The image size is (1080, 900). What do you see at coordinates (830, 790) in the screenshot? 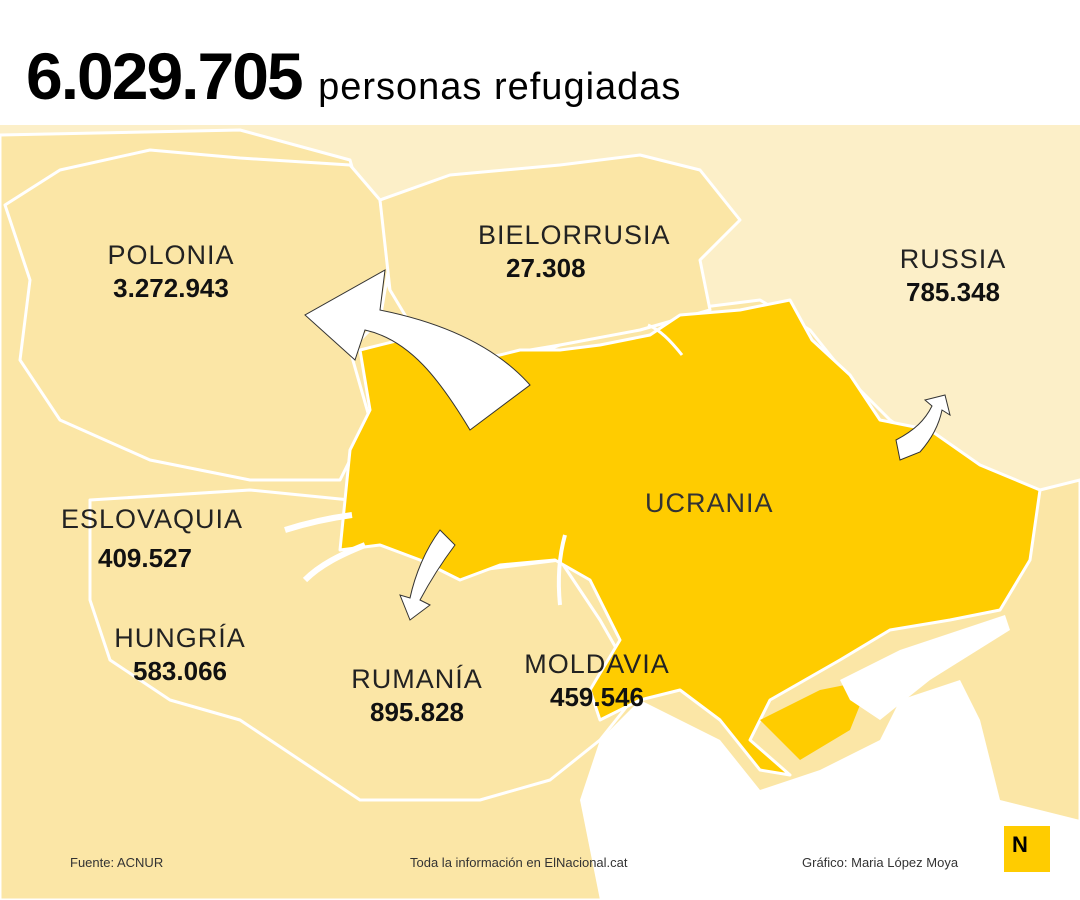
I see `black-sea` at bounding box center [830, 790].